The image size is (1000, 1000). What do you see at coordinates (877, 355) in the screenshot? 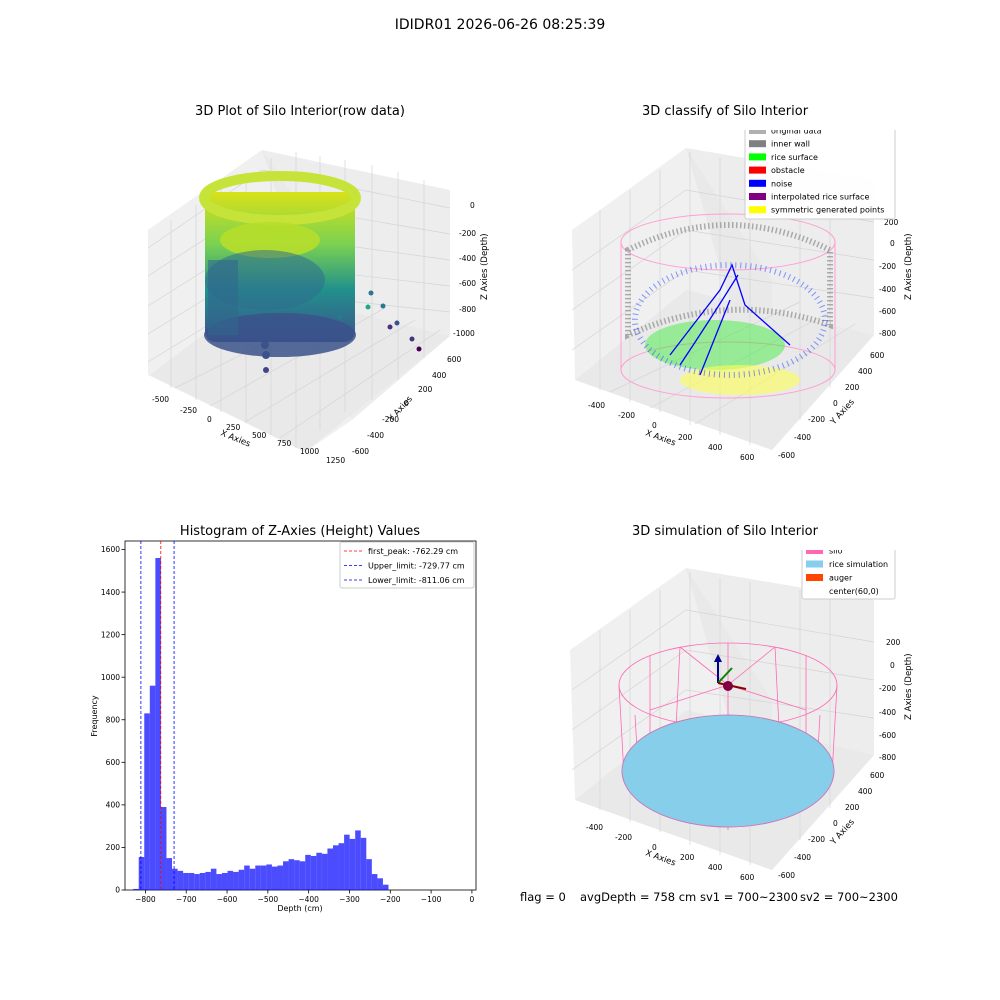
I see `classify-ytick: 600` at bounding box center [877, 355].